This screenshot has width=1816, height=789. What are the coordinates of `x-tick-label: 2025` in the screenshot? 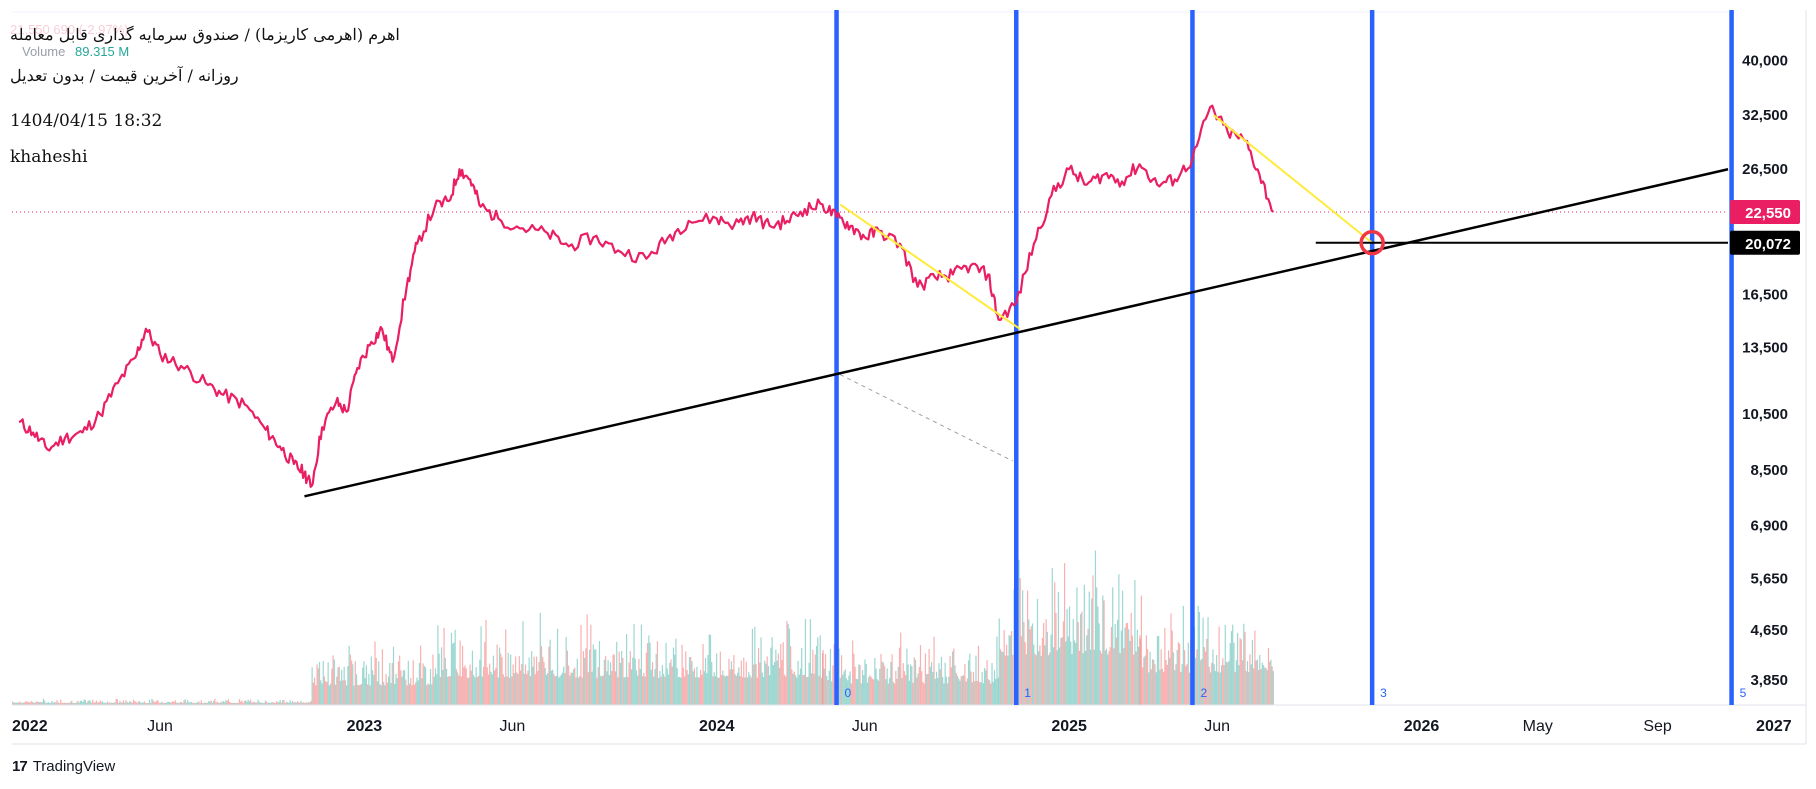 It's located at (1069, 726).